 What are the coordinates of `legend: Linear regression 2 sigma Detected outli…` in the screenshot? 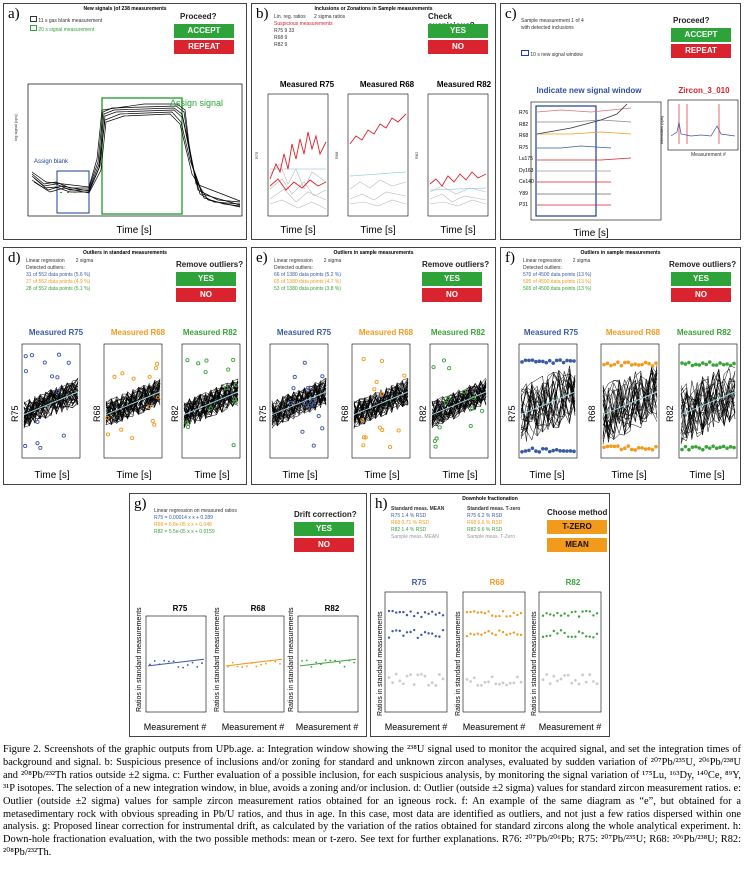 It's located at (307, 275).